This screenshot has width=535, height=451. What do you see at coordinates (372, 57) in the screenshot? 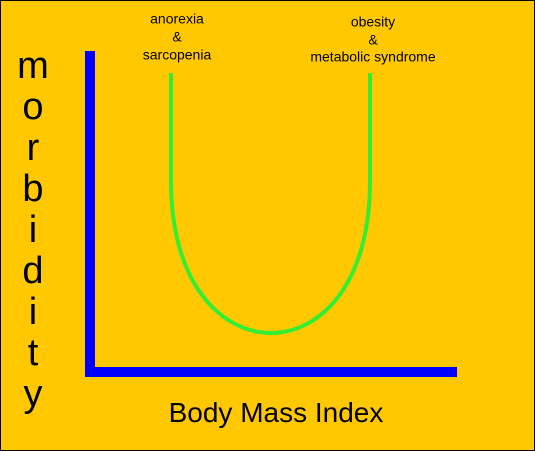
I see `annotation-line: metabolic syndrome` at bounding box center [372, 57].